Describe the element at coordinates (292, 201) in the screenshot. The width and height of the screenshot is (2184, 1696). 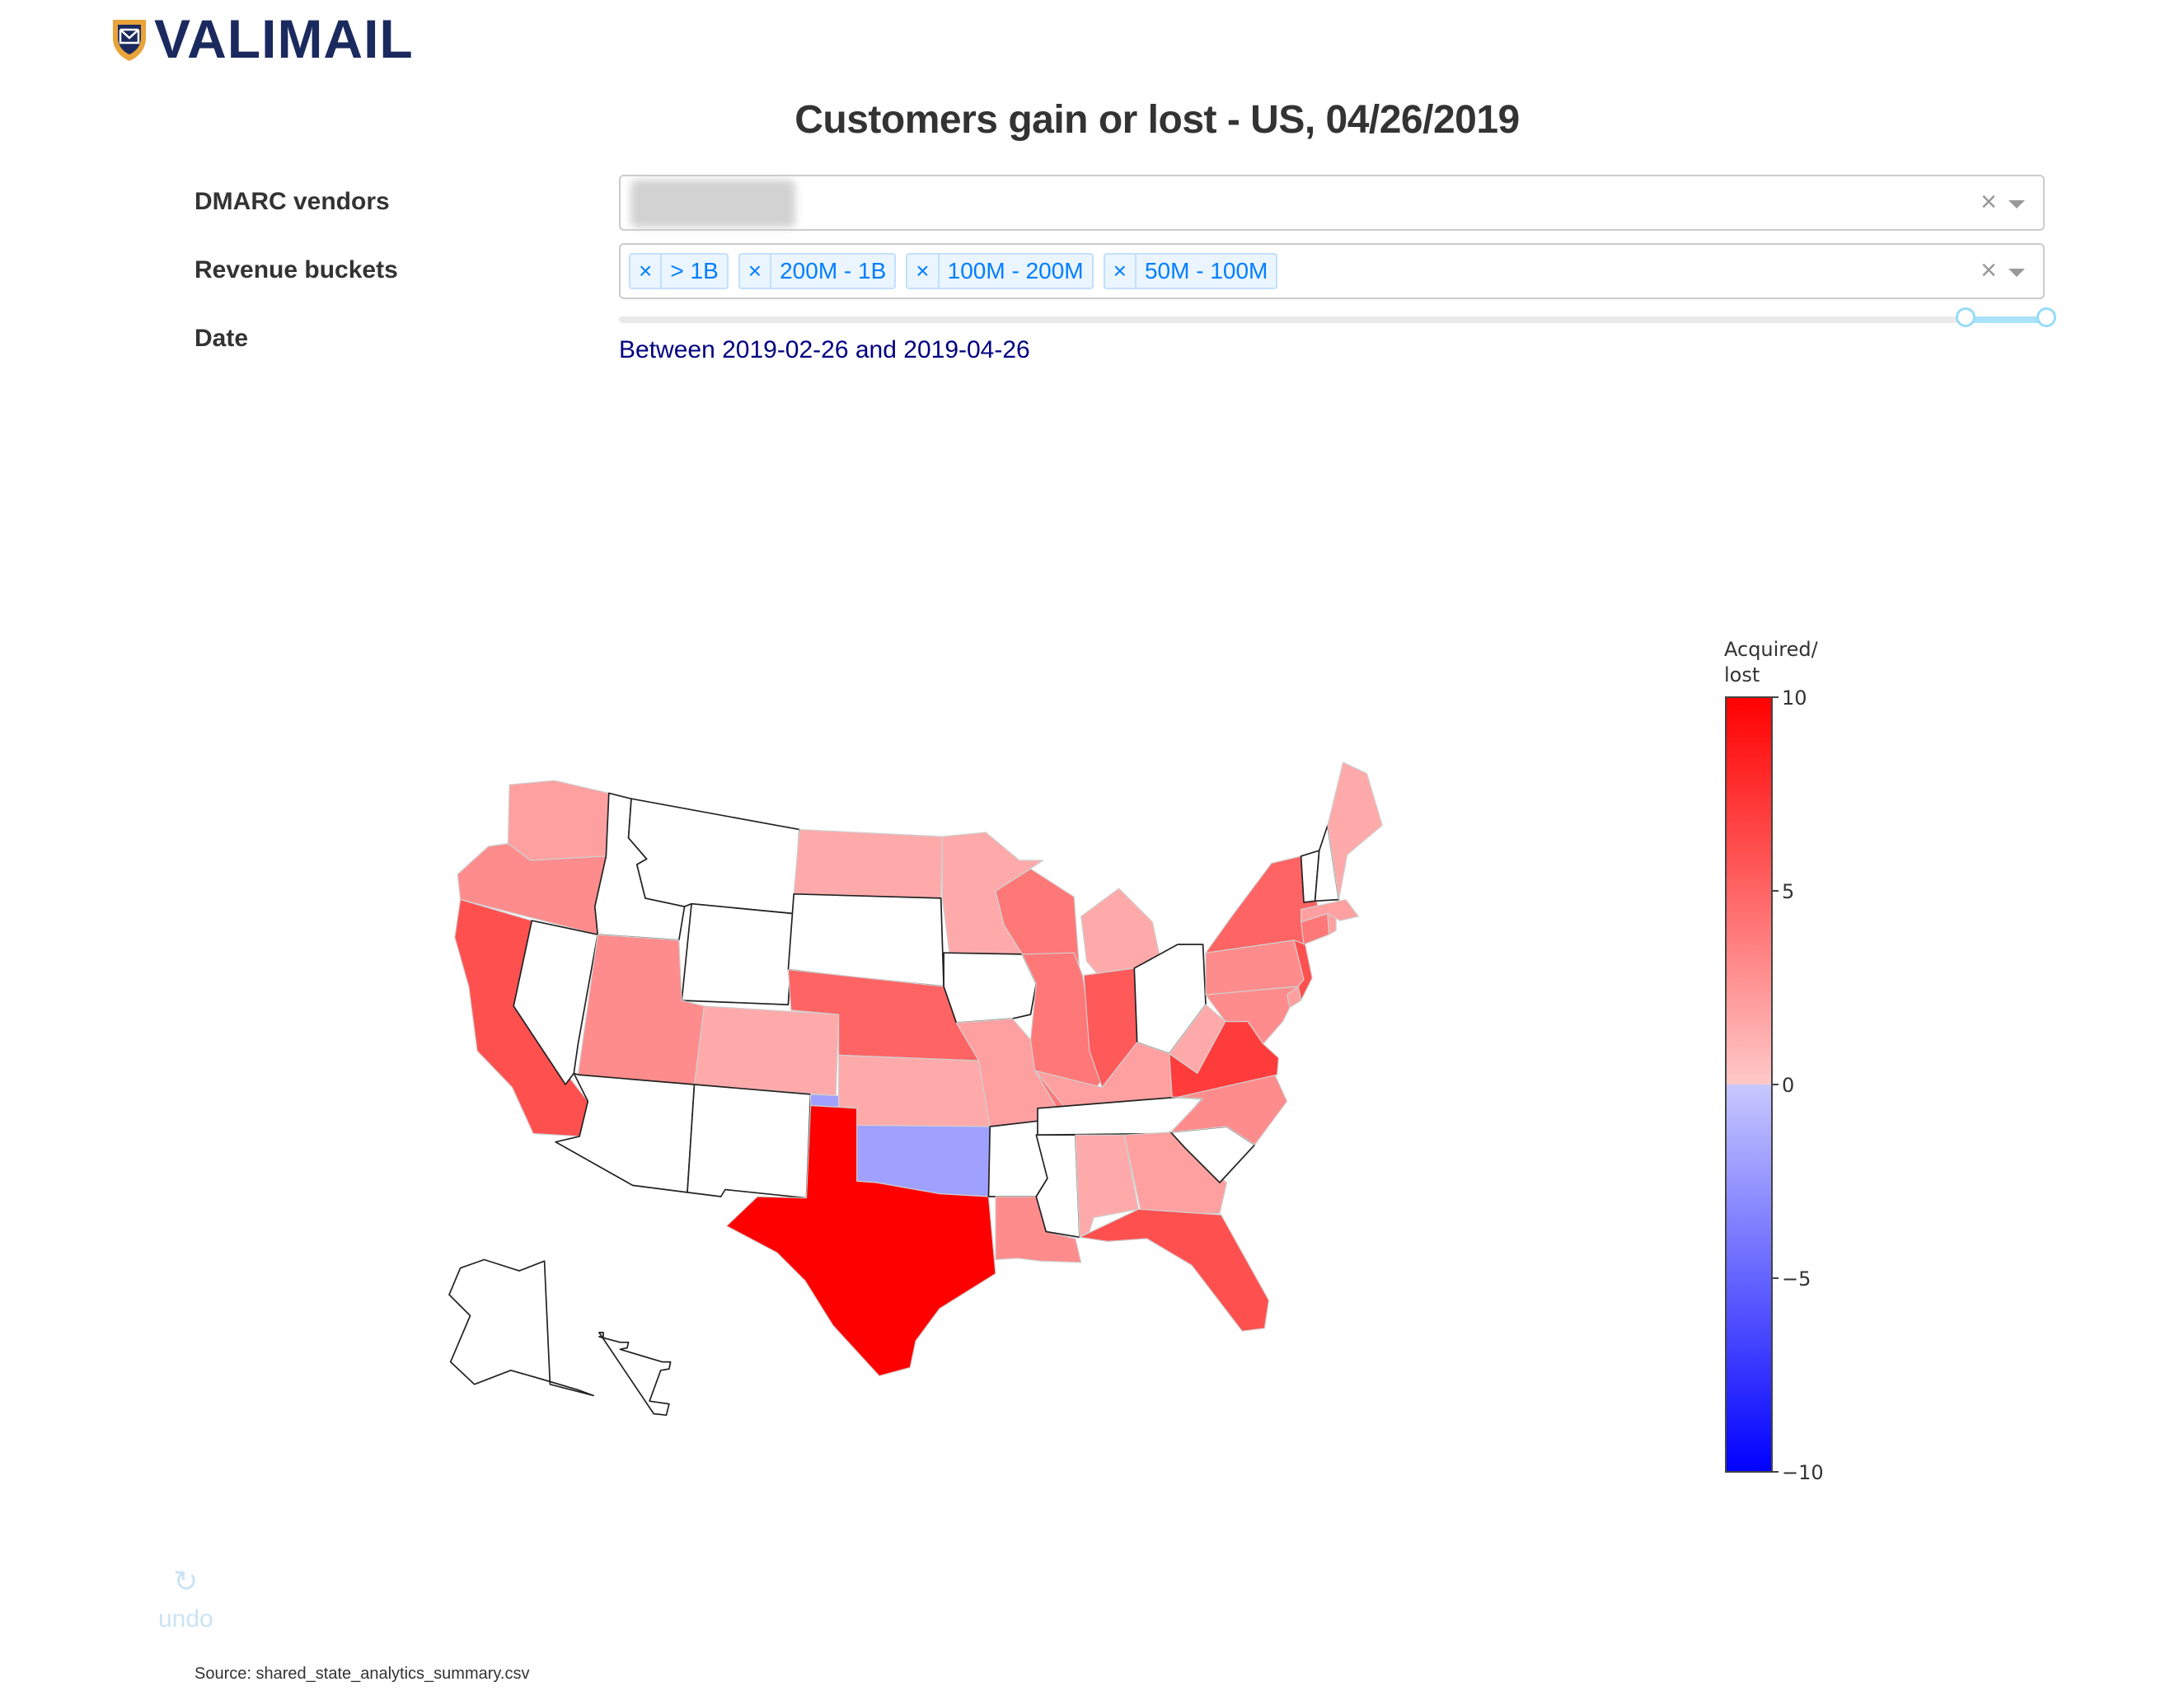
I see `dmarc-vendors-label: DMARC vendors` at that location.